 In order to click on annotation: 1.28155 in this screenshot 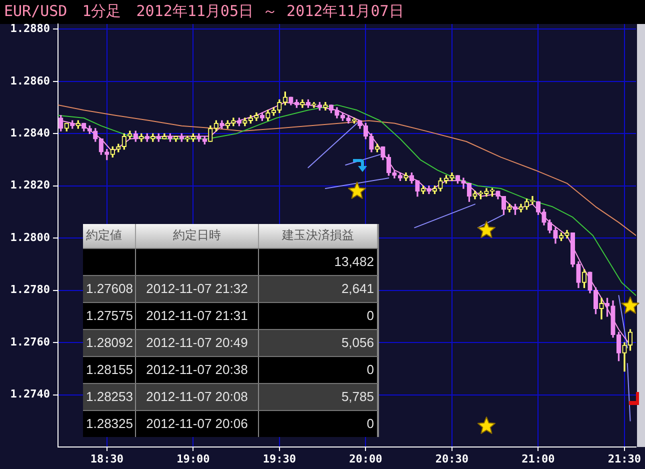, I will do `click(109, 370)`.